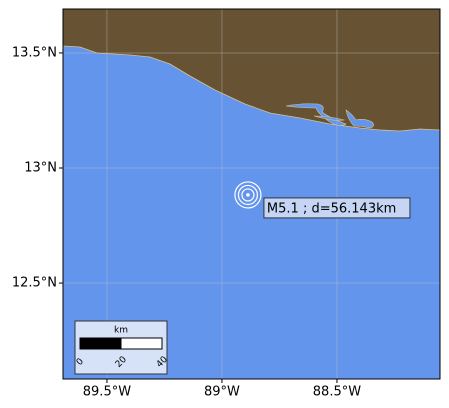 The width and height of the screenshot is (449, 408). What do you see at coordinates (107, 392) in the screenshot?
I see `x-tick-label: 89.5°W` at bounding box center [107, 392].